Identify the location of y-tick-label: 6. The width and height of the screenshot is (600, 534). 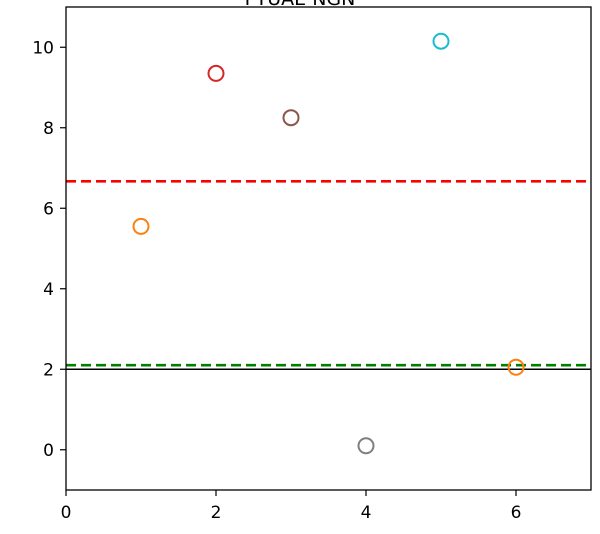
(48, 209).